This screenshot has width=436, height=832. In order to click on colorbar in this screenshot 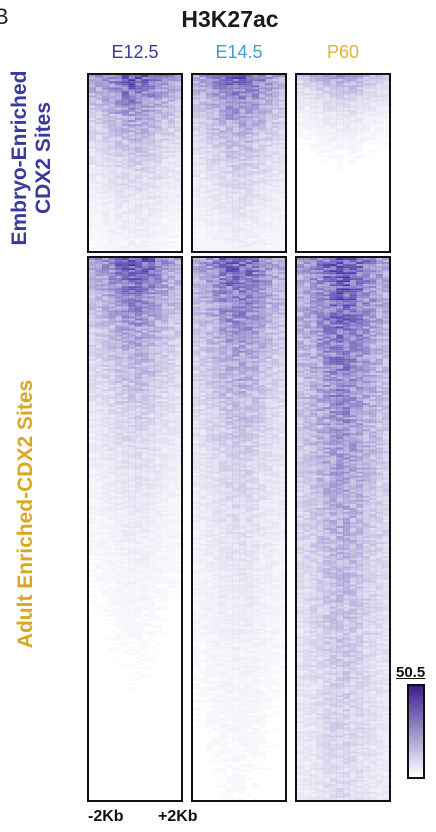, I will do `click(416, 731)`.